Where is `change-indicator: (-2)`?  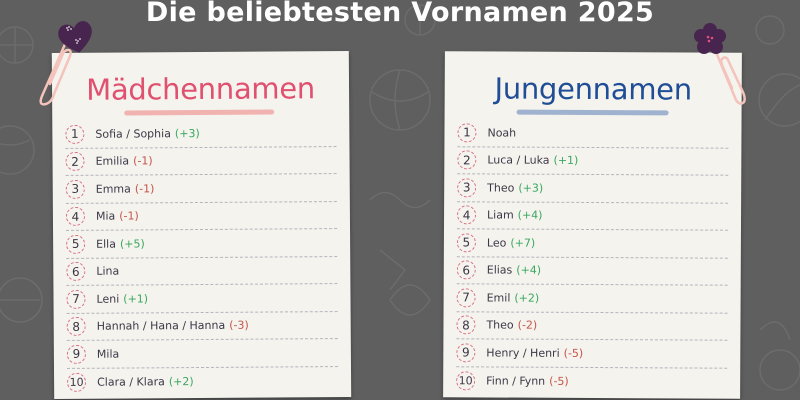
change-indicator: (-2) is located at coordinates (527, 325).